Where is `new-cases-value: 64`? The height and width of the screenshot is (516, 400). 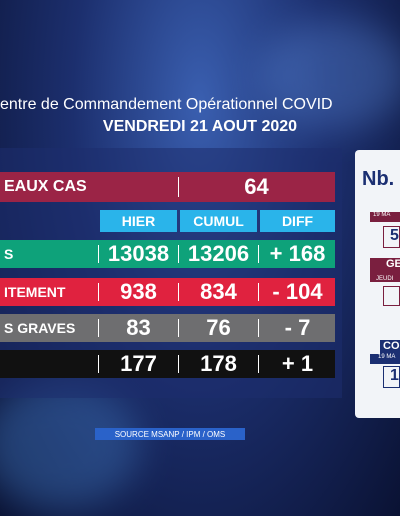 new-cases-value: 64 is located at coordinates (256, 186).